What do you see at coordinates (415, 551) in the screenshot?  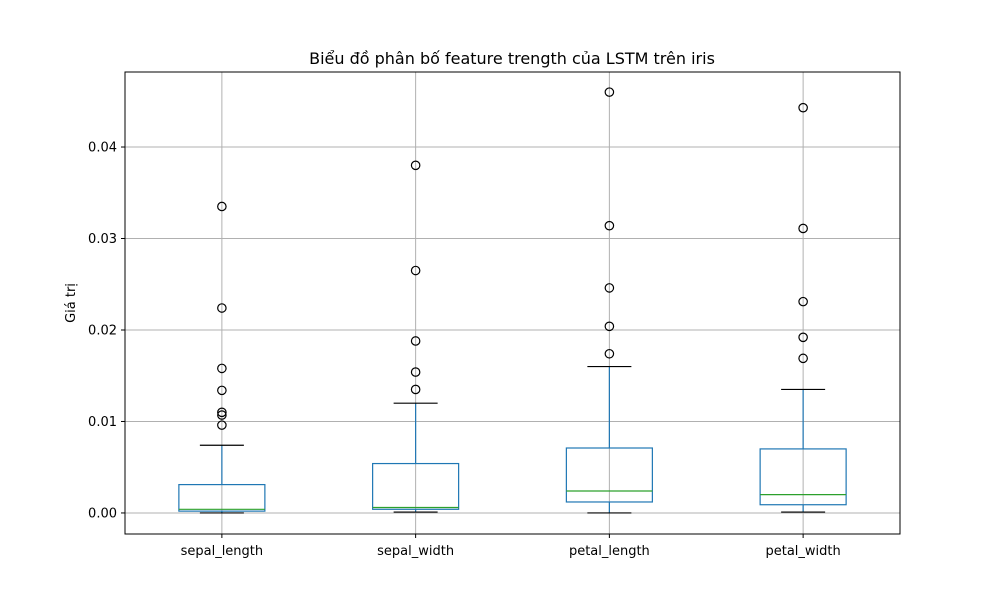 I see `x-tick-label: sepal_width` at bounding box center [415, 551].